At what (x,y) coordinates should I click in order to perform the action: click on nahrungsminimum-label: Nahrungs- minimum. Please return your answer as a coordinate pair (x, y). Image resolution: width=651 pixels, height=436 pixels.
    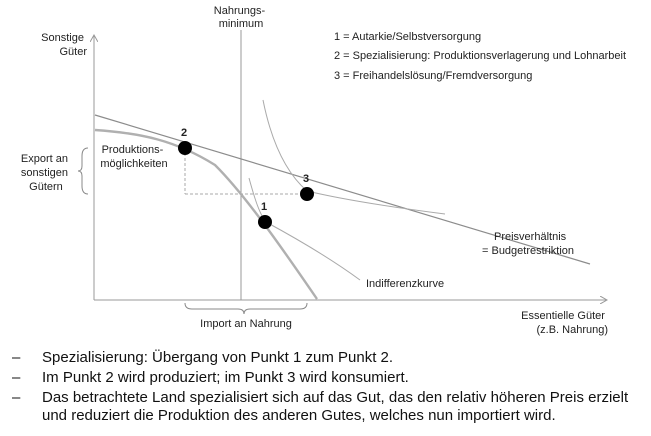
    Looking at the image, I should click on (241, 17).